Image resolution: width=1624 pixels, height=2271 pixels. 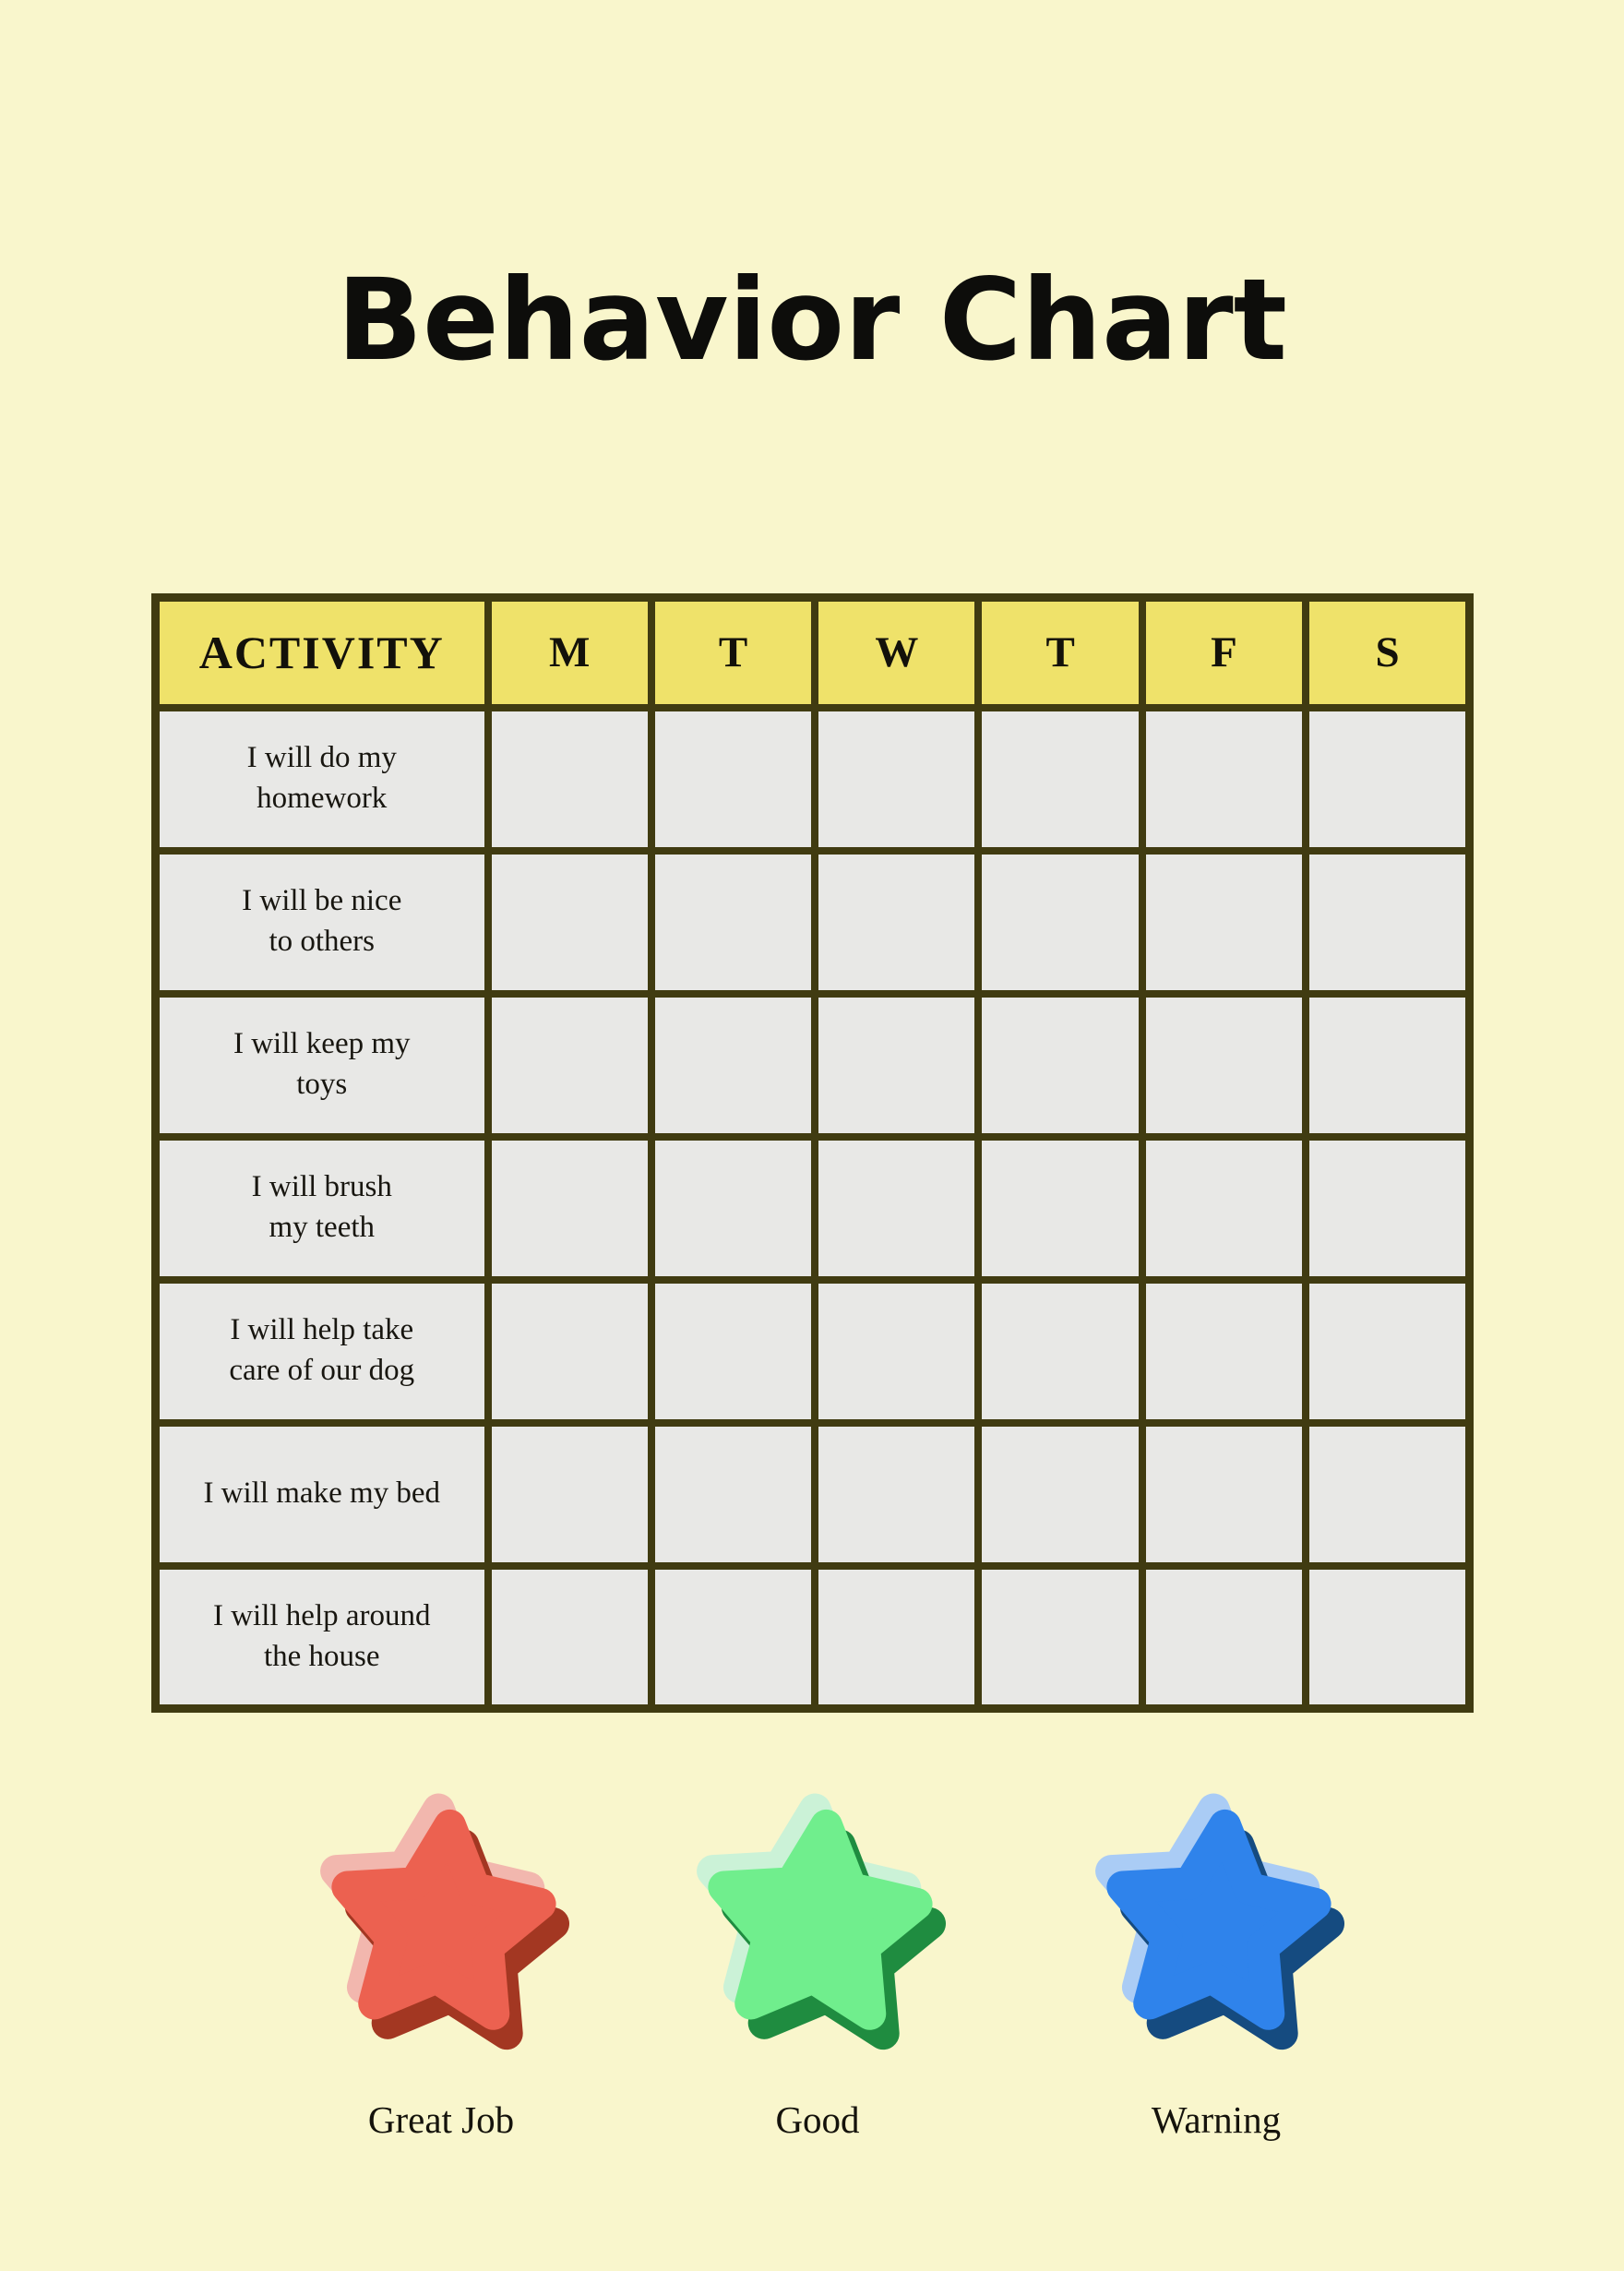 What do you see at coordinates (321, 1351) in the screenshot?
I see `activity-label: I will help take care of our dog` at bounding box center [321, 1351].